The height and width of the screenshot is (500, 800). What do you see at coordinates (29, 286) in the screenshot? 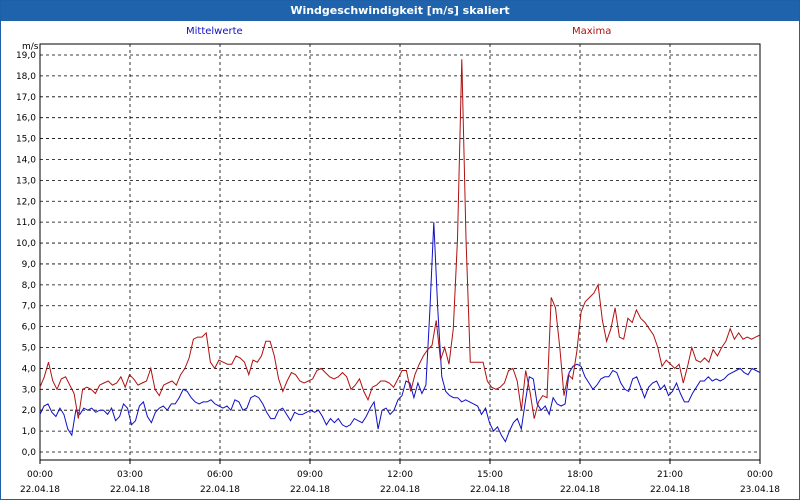
I see `y-tick-label: 8,0` at bounding box center [29, 286].